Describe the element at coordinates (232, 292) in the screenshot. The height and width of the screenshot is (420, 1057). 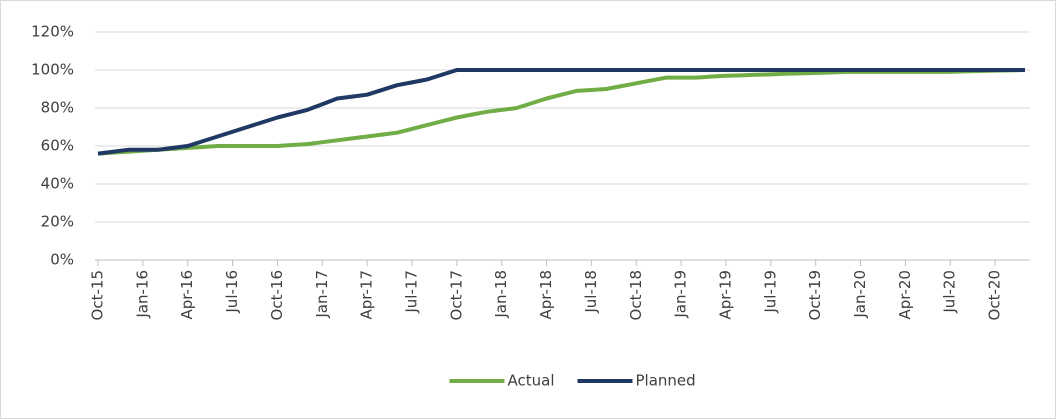
I see `x-tick-label: Jul-16` at that location.